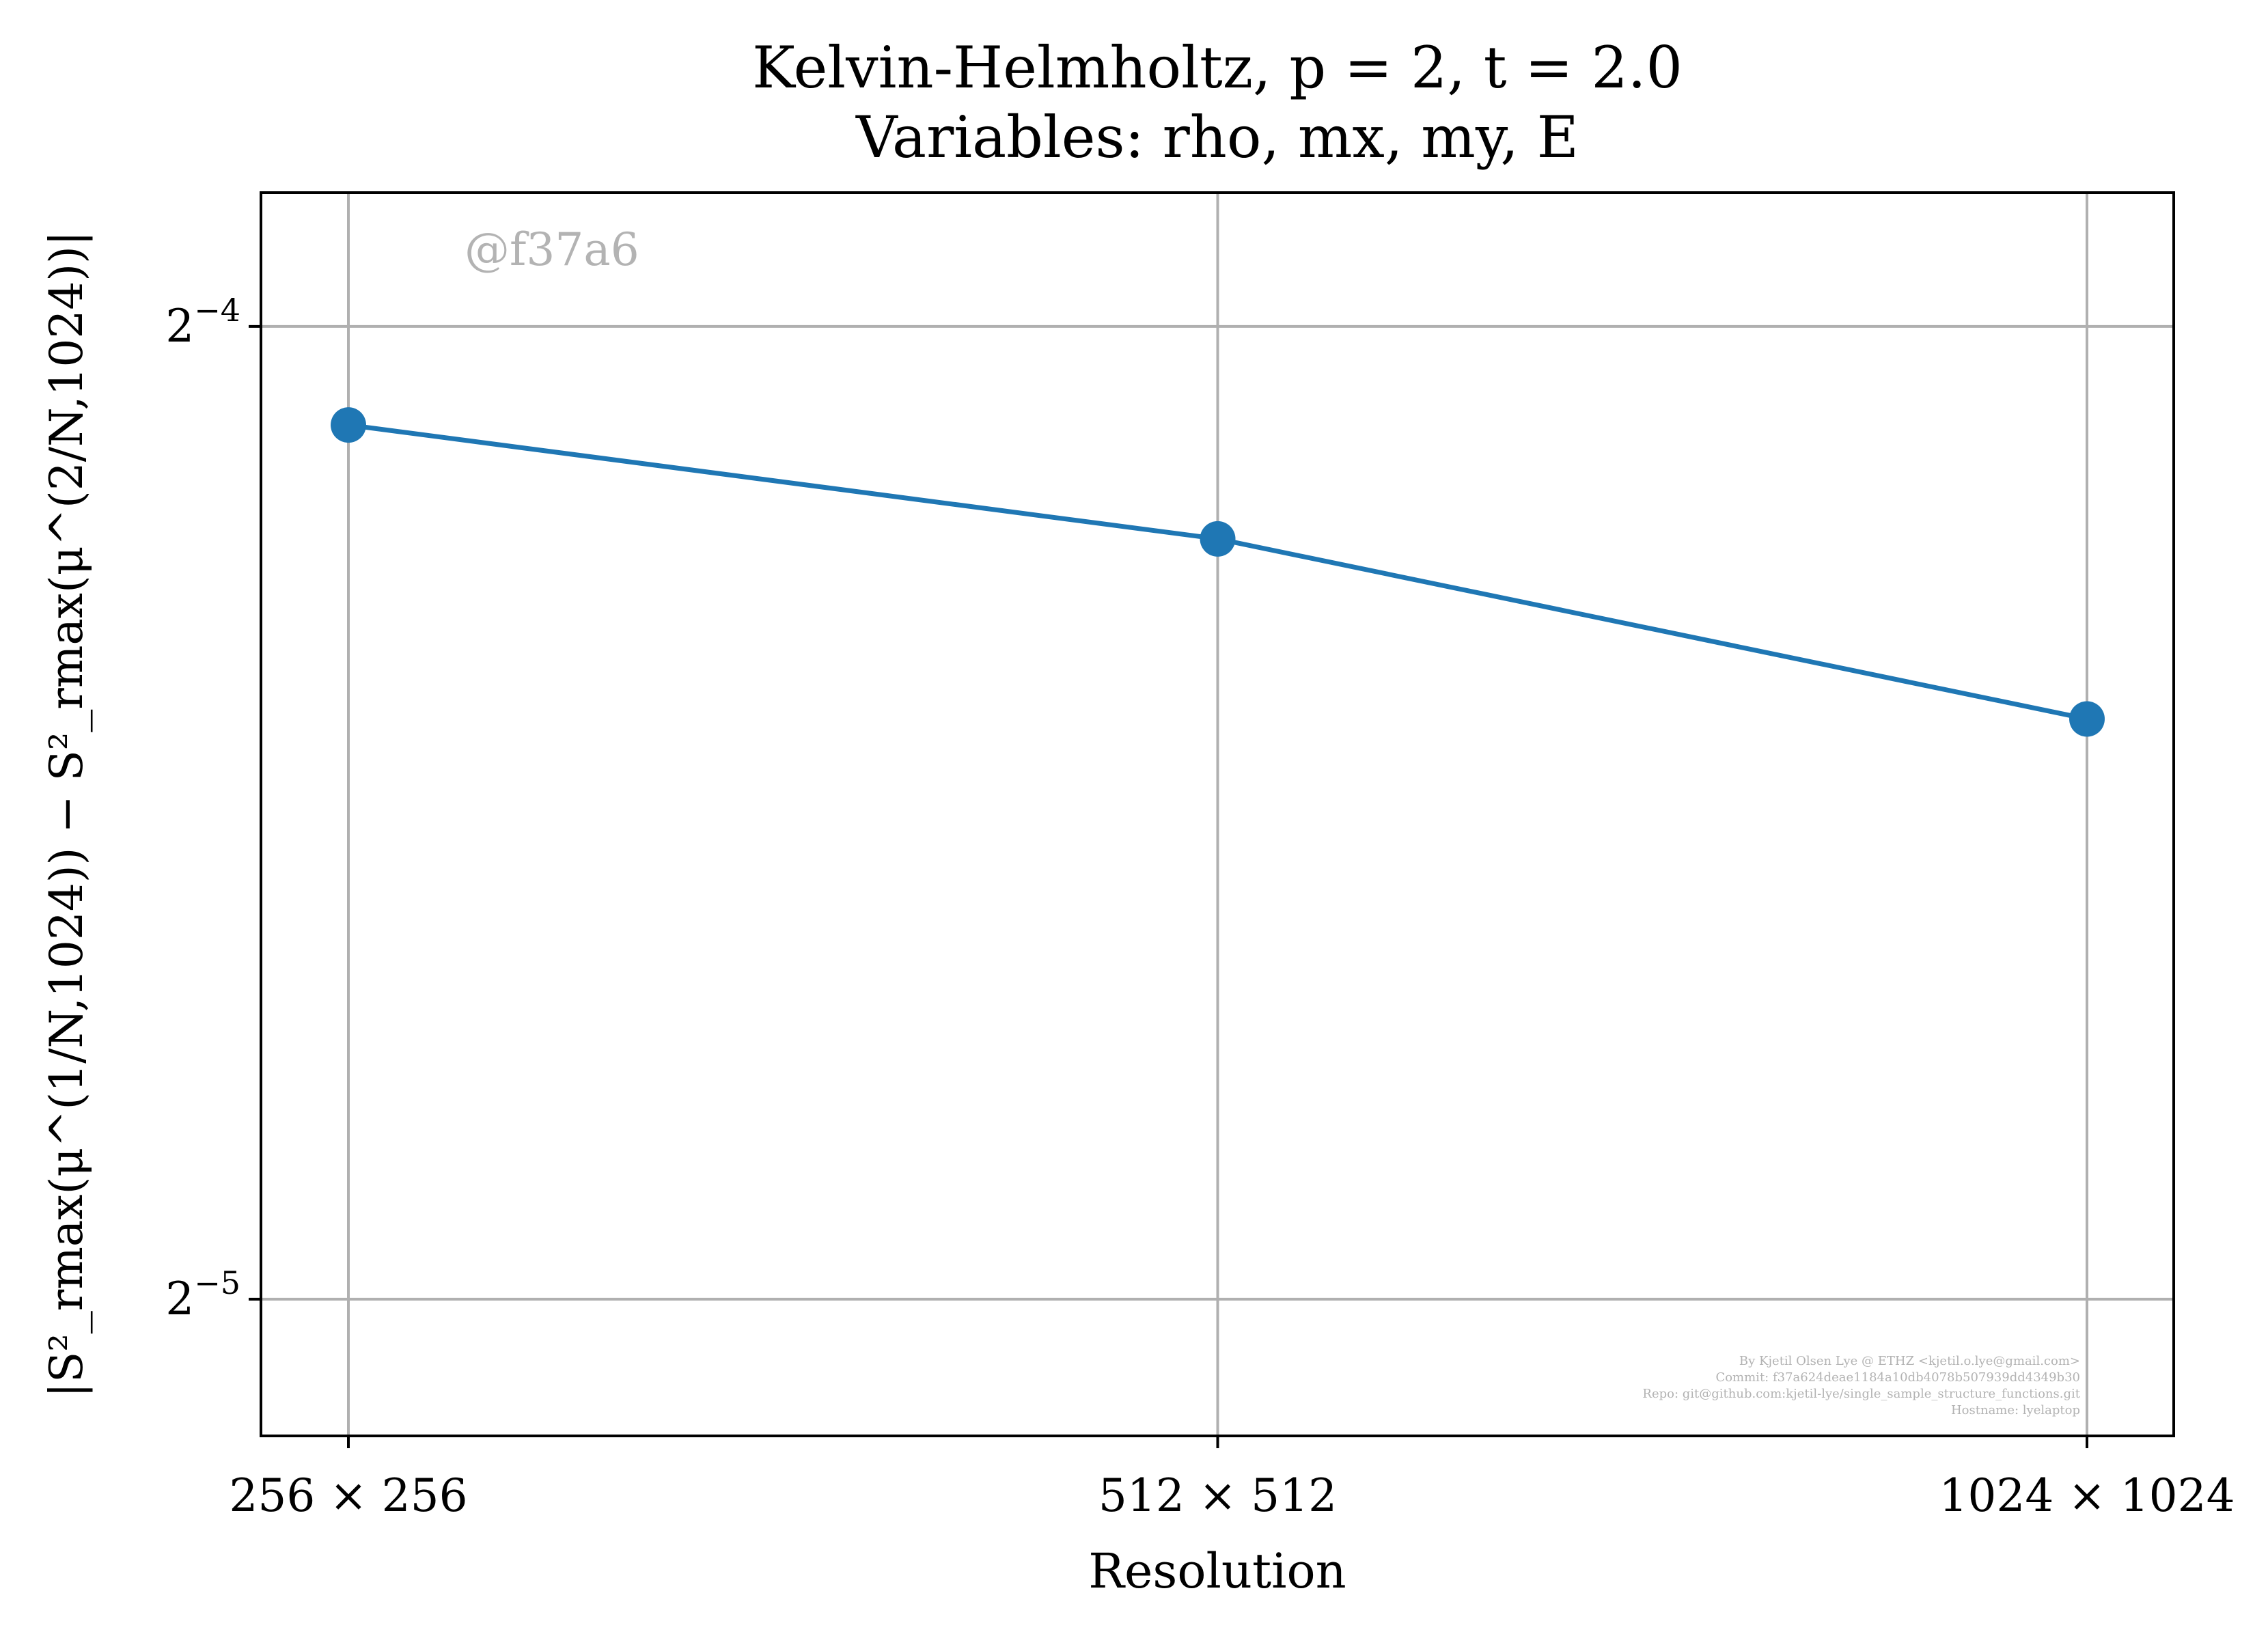  Describe the element at coordinates (1217, 1571) in the screenshot. I see `x-axis-label: Resolution` at that location.